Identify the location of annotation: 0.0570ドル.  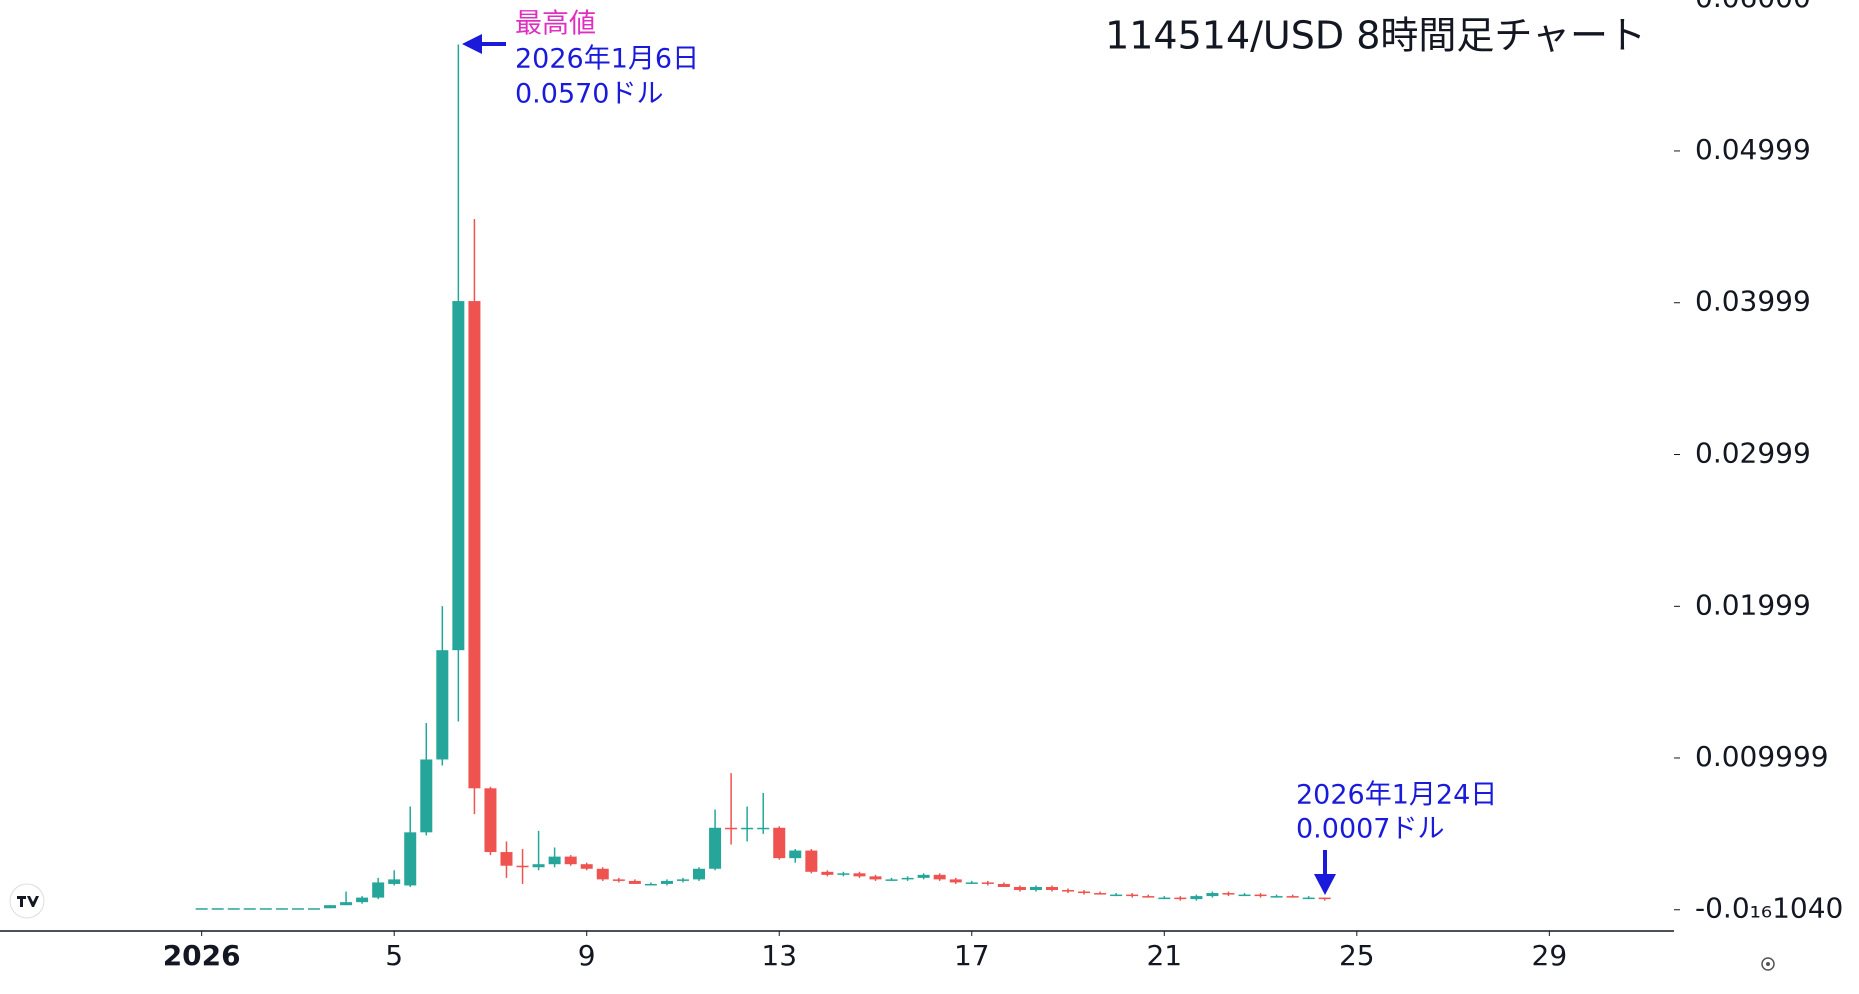
(589, 94).